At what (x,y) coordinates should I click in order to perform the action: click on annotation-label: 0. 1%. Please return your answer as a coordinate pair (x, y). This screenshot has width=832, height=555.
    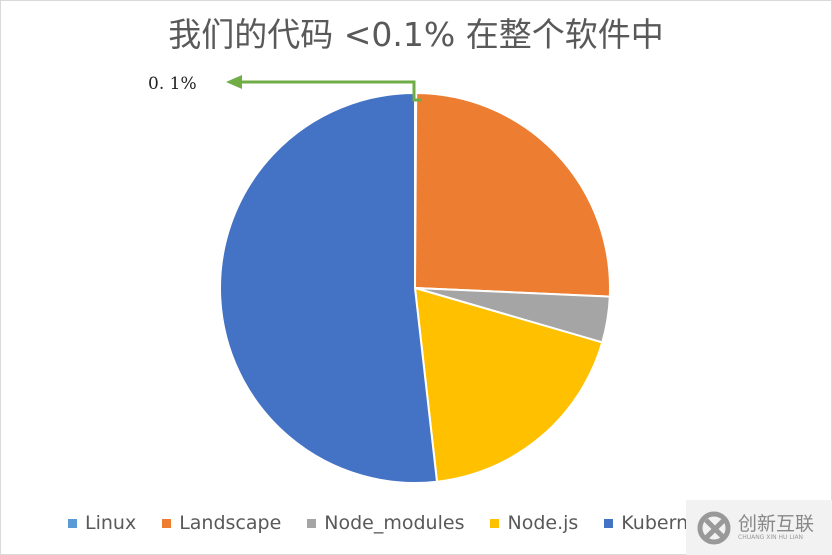
    Looking at the image, I should click on (172, 84).